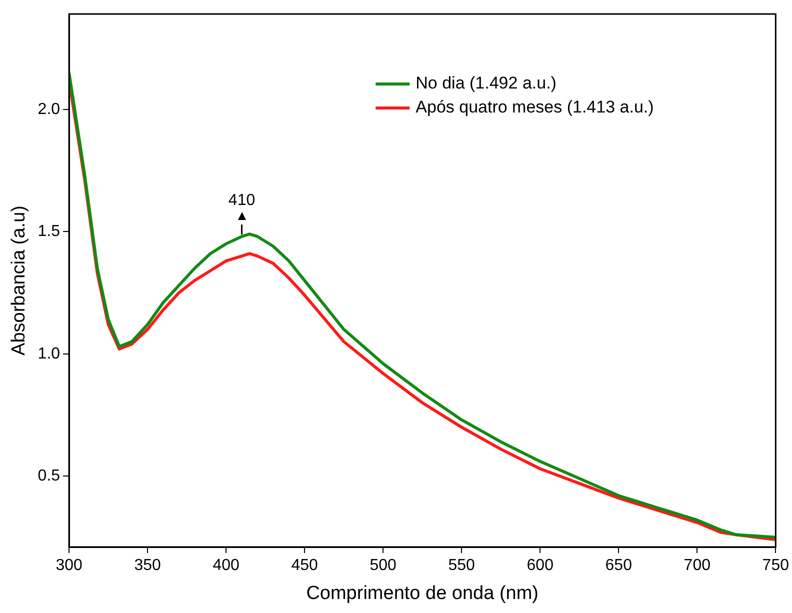 The image size is (792, 613). I want to click on y-tick-label: 1.5, so click(49, 231).